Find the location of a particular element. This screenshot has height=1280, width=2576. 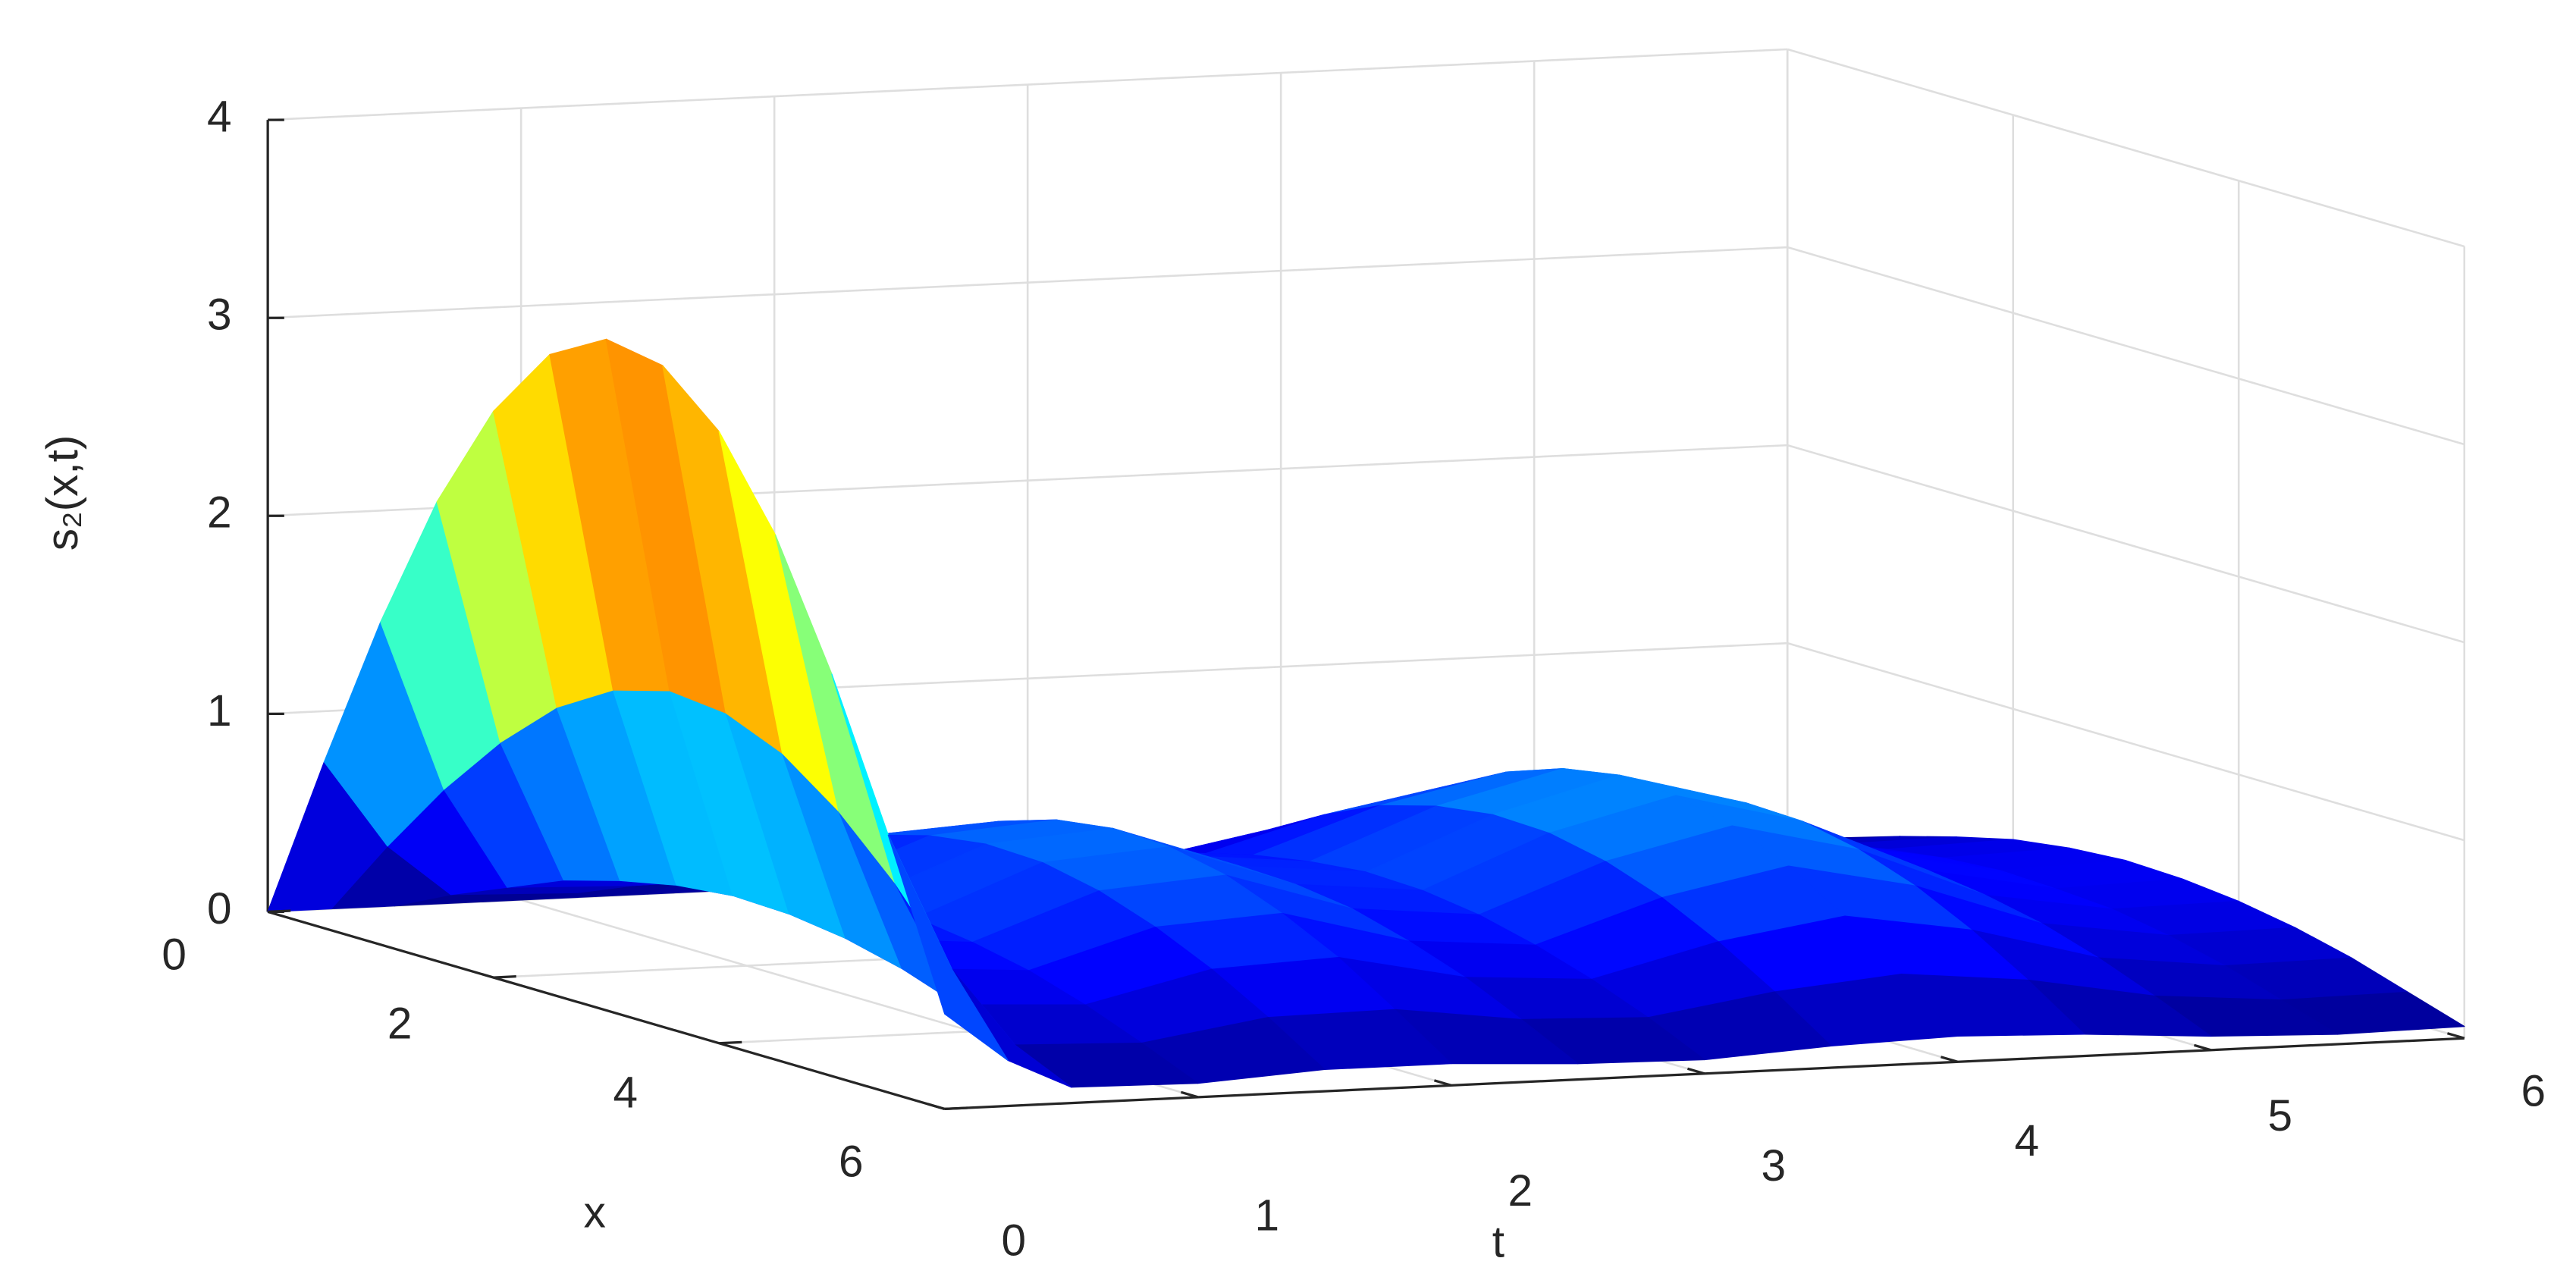

t-tick-label: 0 is located at coordinates (1013, 1240).